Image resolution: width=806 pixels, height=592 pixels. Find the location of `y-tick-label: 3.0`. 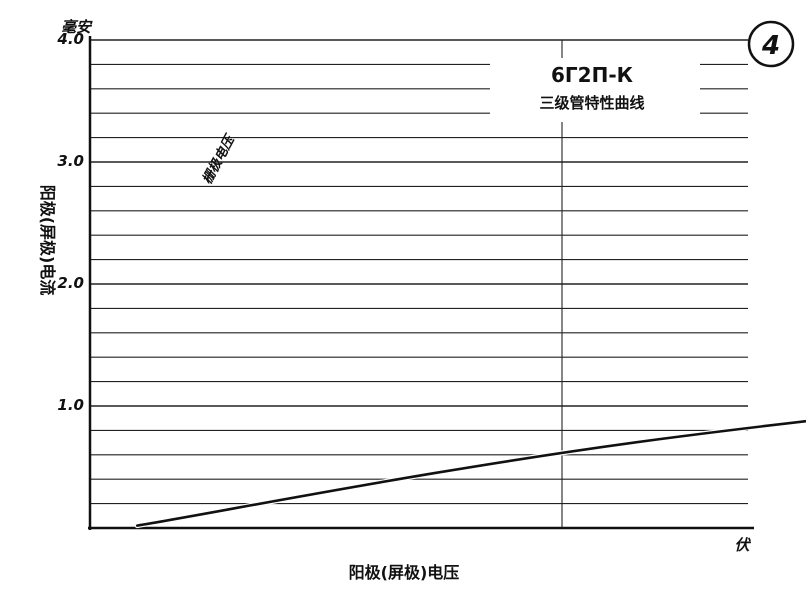

y-tick-label: 3.0 is located at coordinates (70, 161).